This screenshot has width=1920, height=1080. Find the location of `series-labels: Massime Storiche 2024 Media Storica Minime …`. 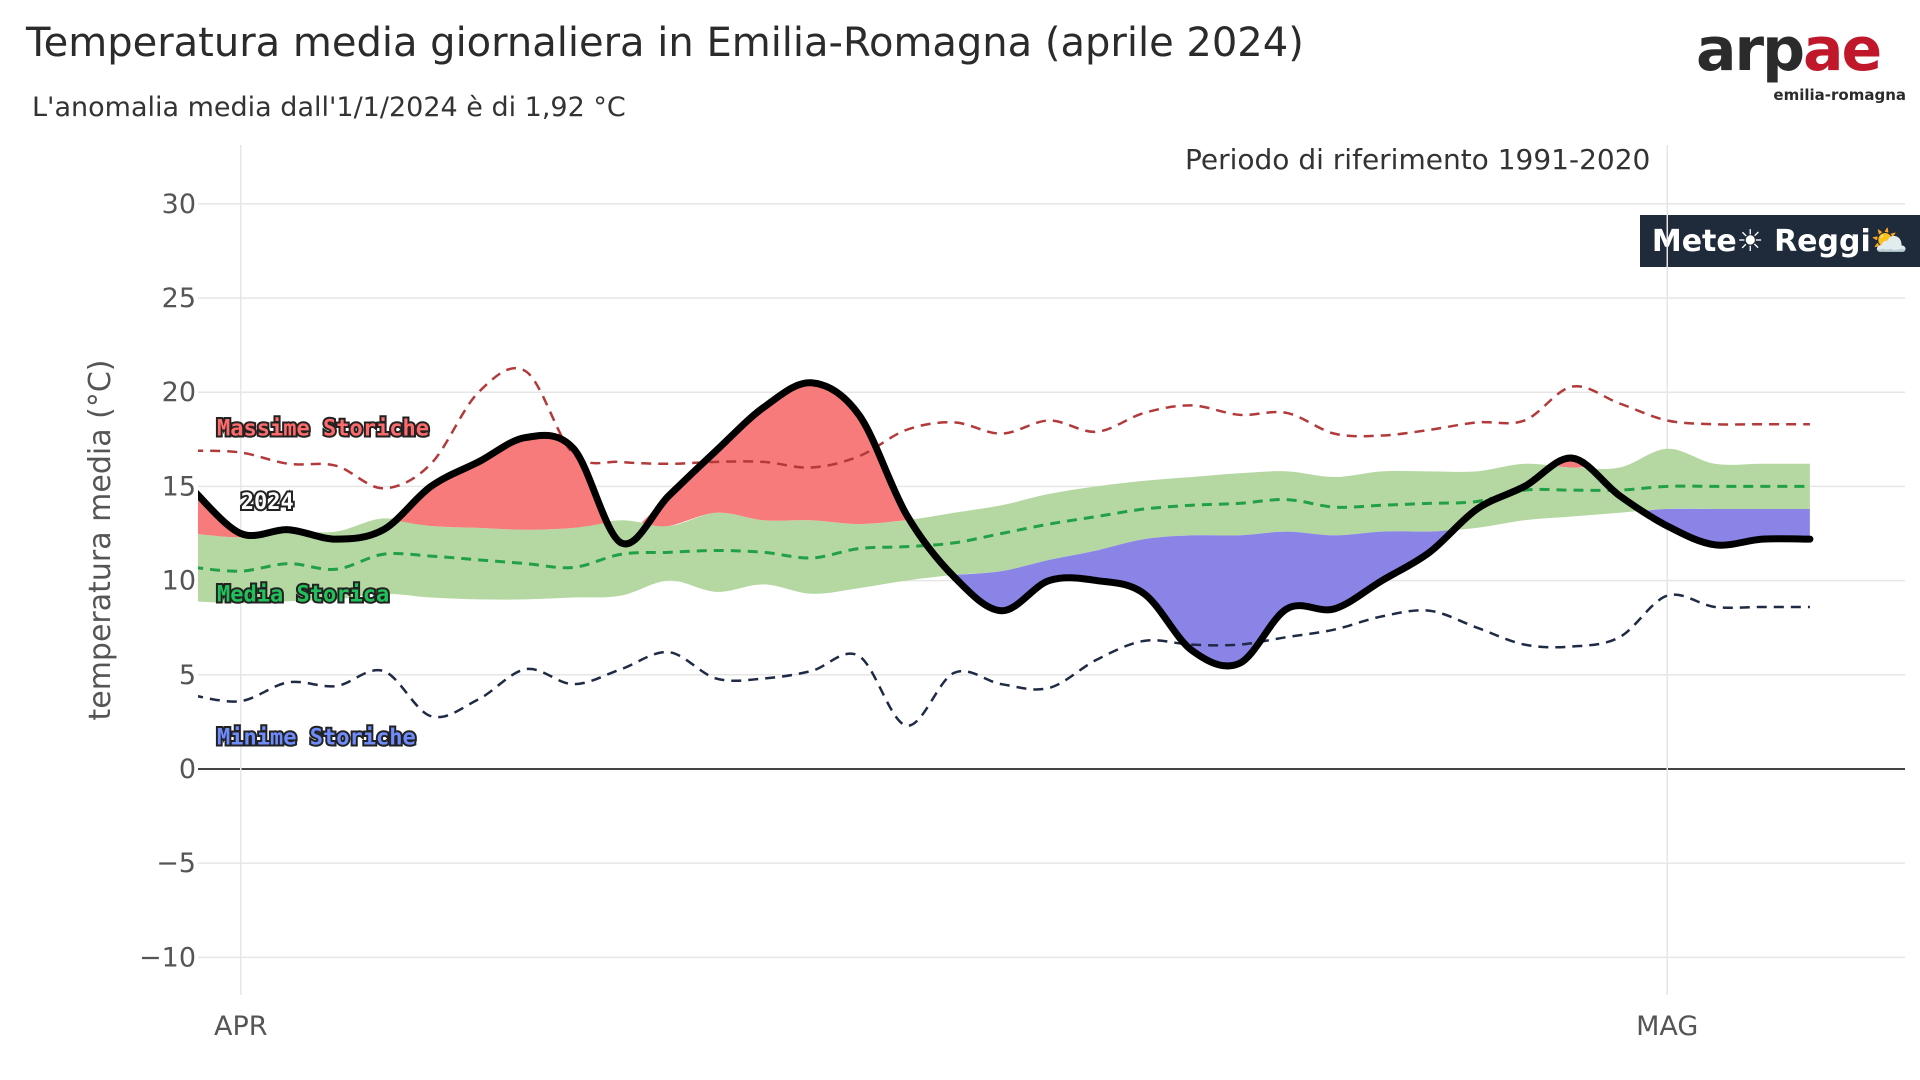

series-labels: Massime Storiche 2024 Media Storica Minime … is located at coordinates (323, 584).